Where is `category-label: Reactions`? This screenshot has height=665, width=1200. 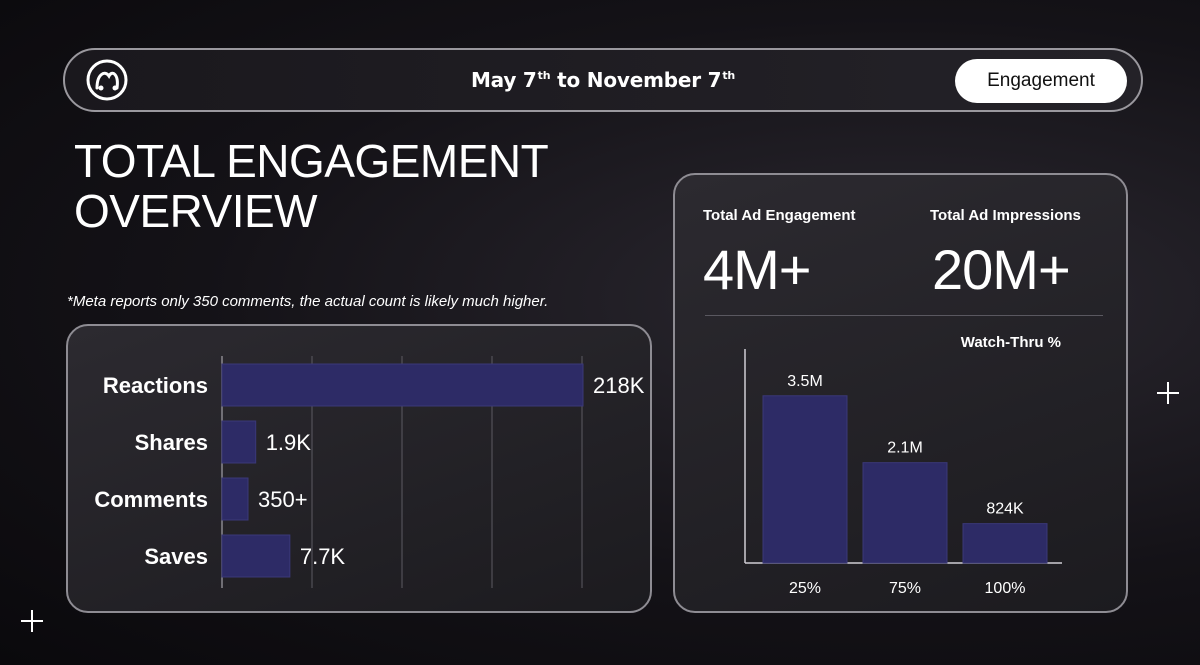 category-label: Reactions is located at coordinates (155, 385).